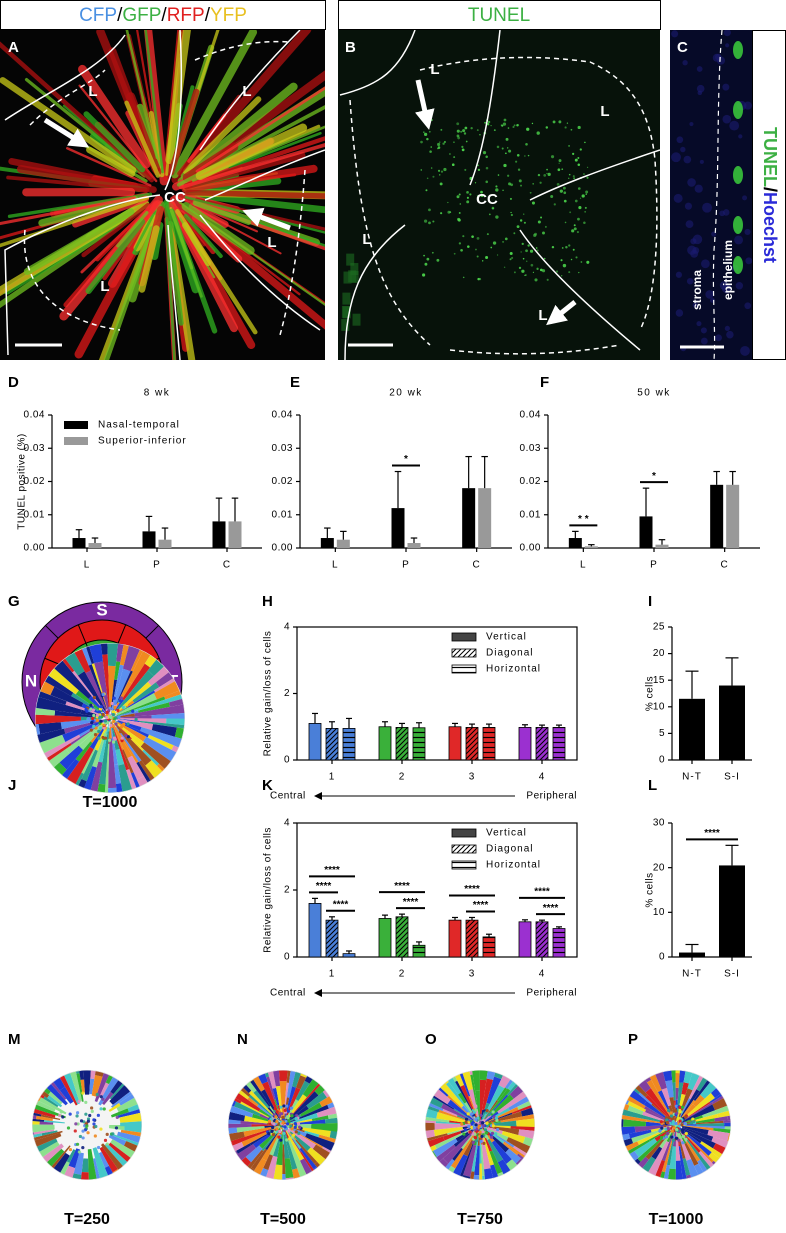 The image size is (786, 1233). Describe the element at coordinates (141, 15) in the screenshot. I see `header-part: GFP` at that location.